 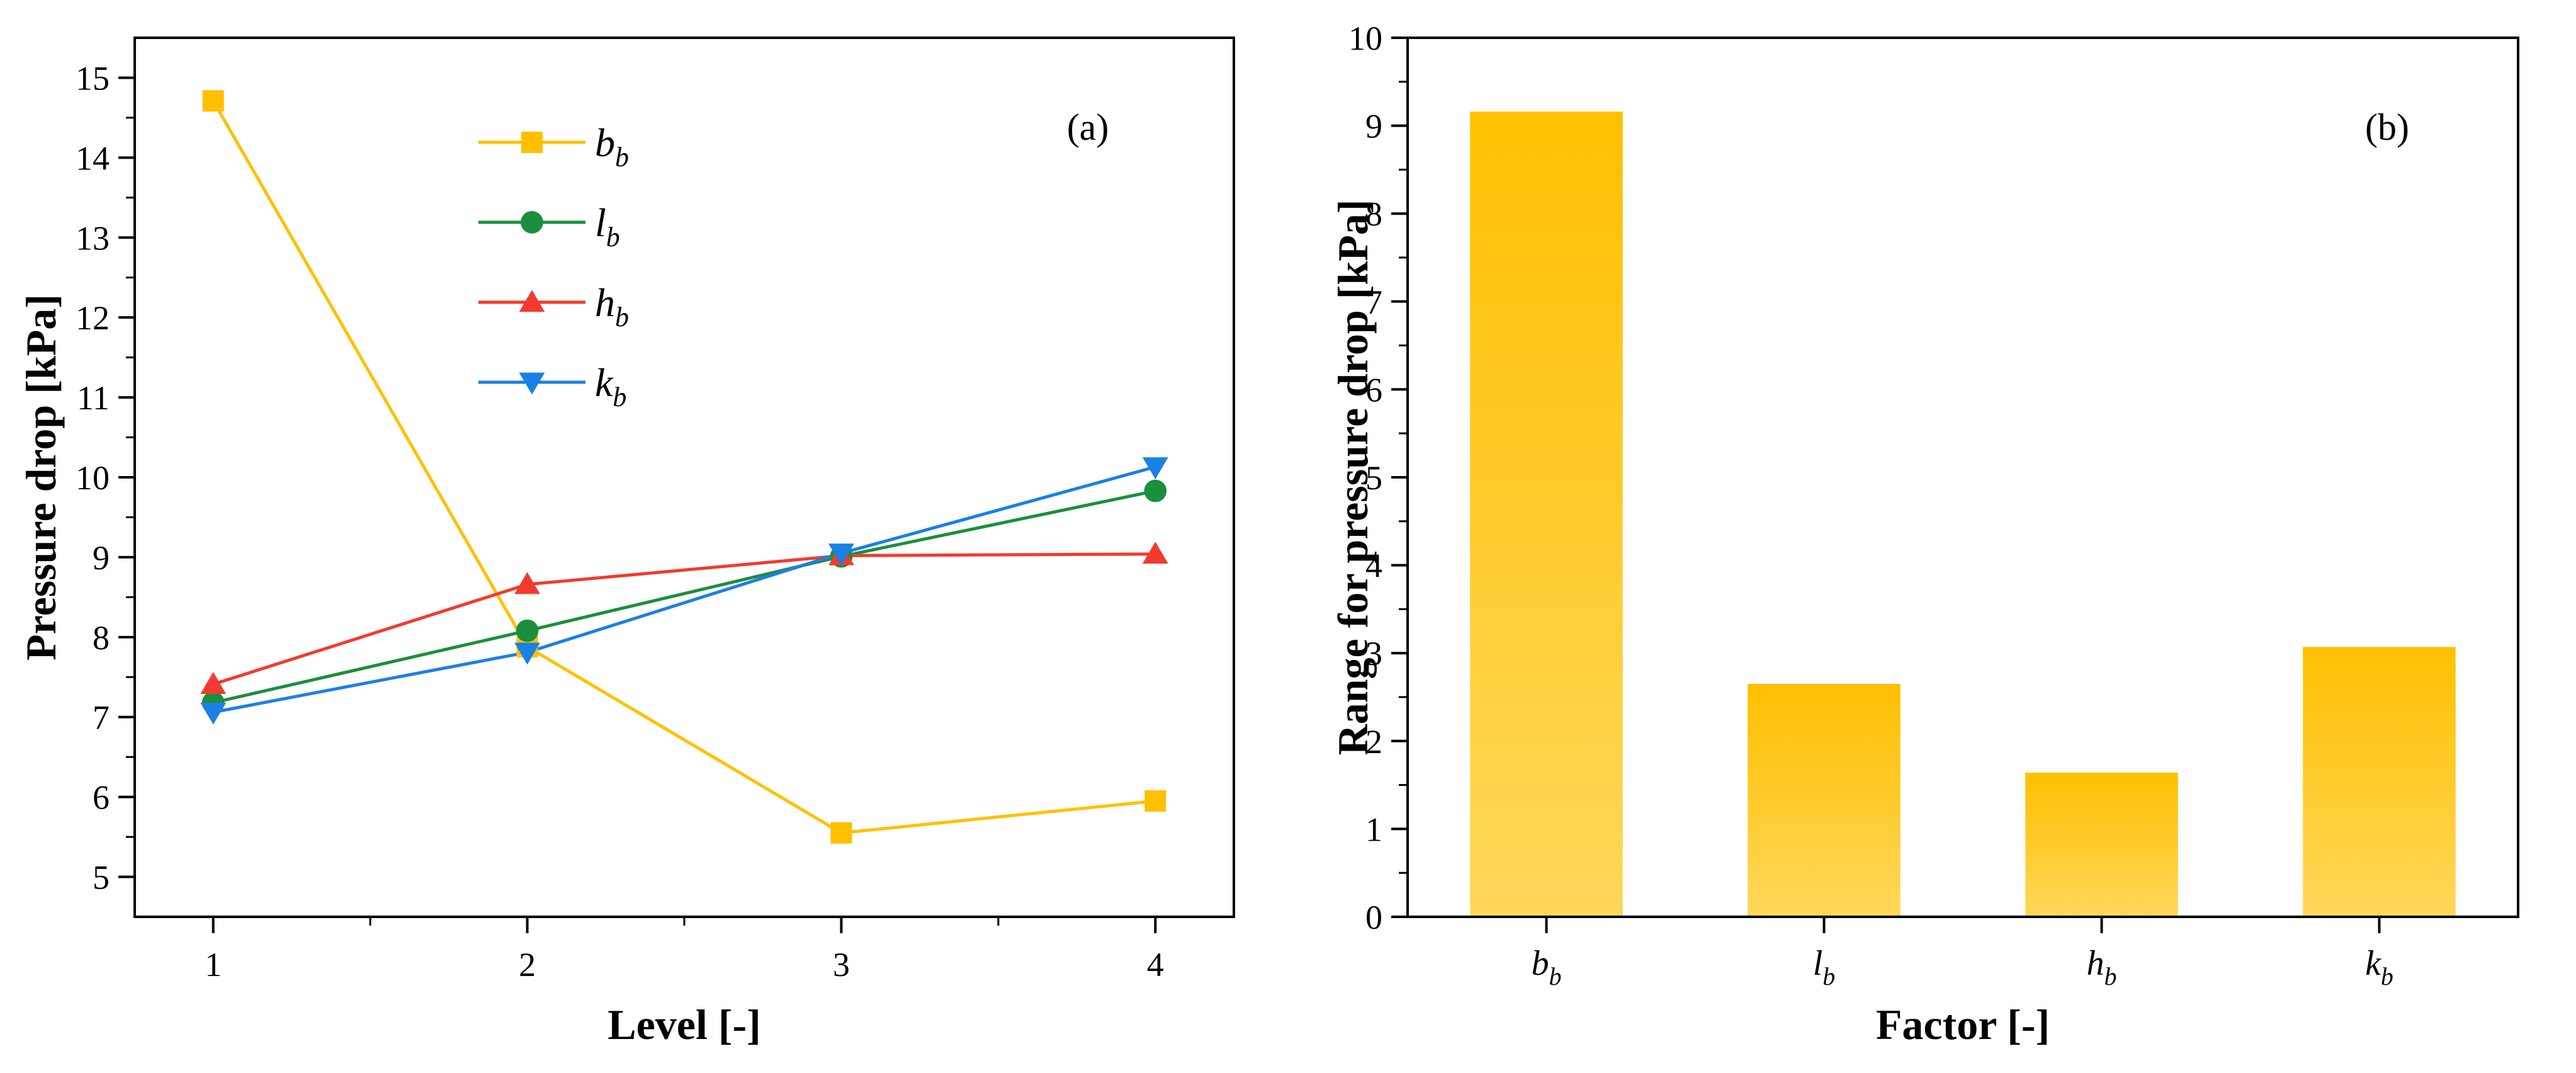 What do you see at coordinates (1373, 742) in the screenshot?
I see `y-tick-label: 2` at bounding box center [1373, 742].